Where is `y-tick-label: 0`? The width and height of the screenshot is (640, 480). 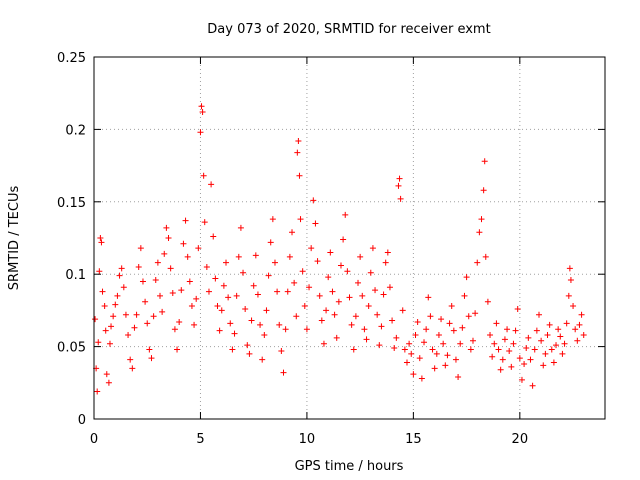 y-tick-label: 0 is located at coordinates (82, 420).